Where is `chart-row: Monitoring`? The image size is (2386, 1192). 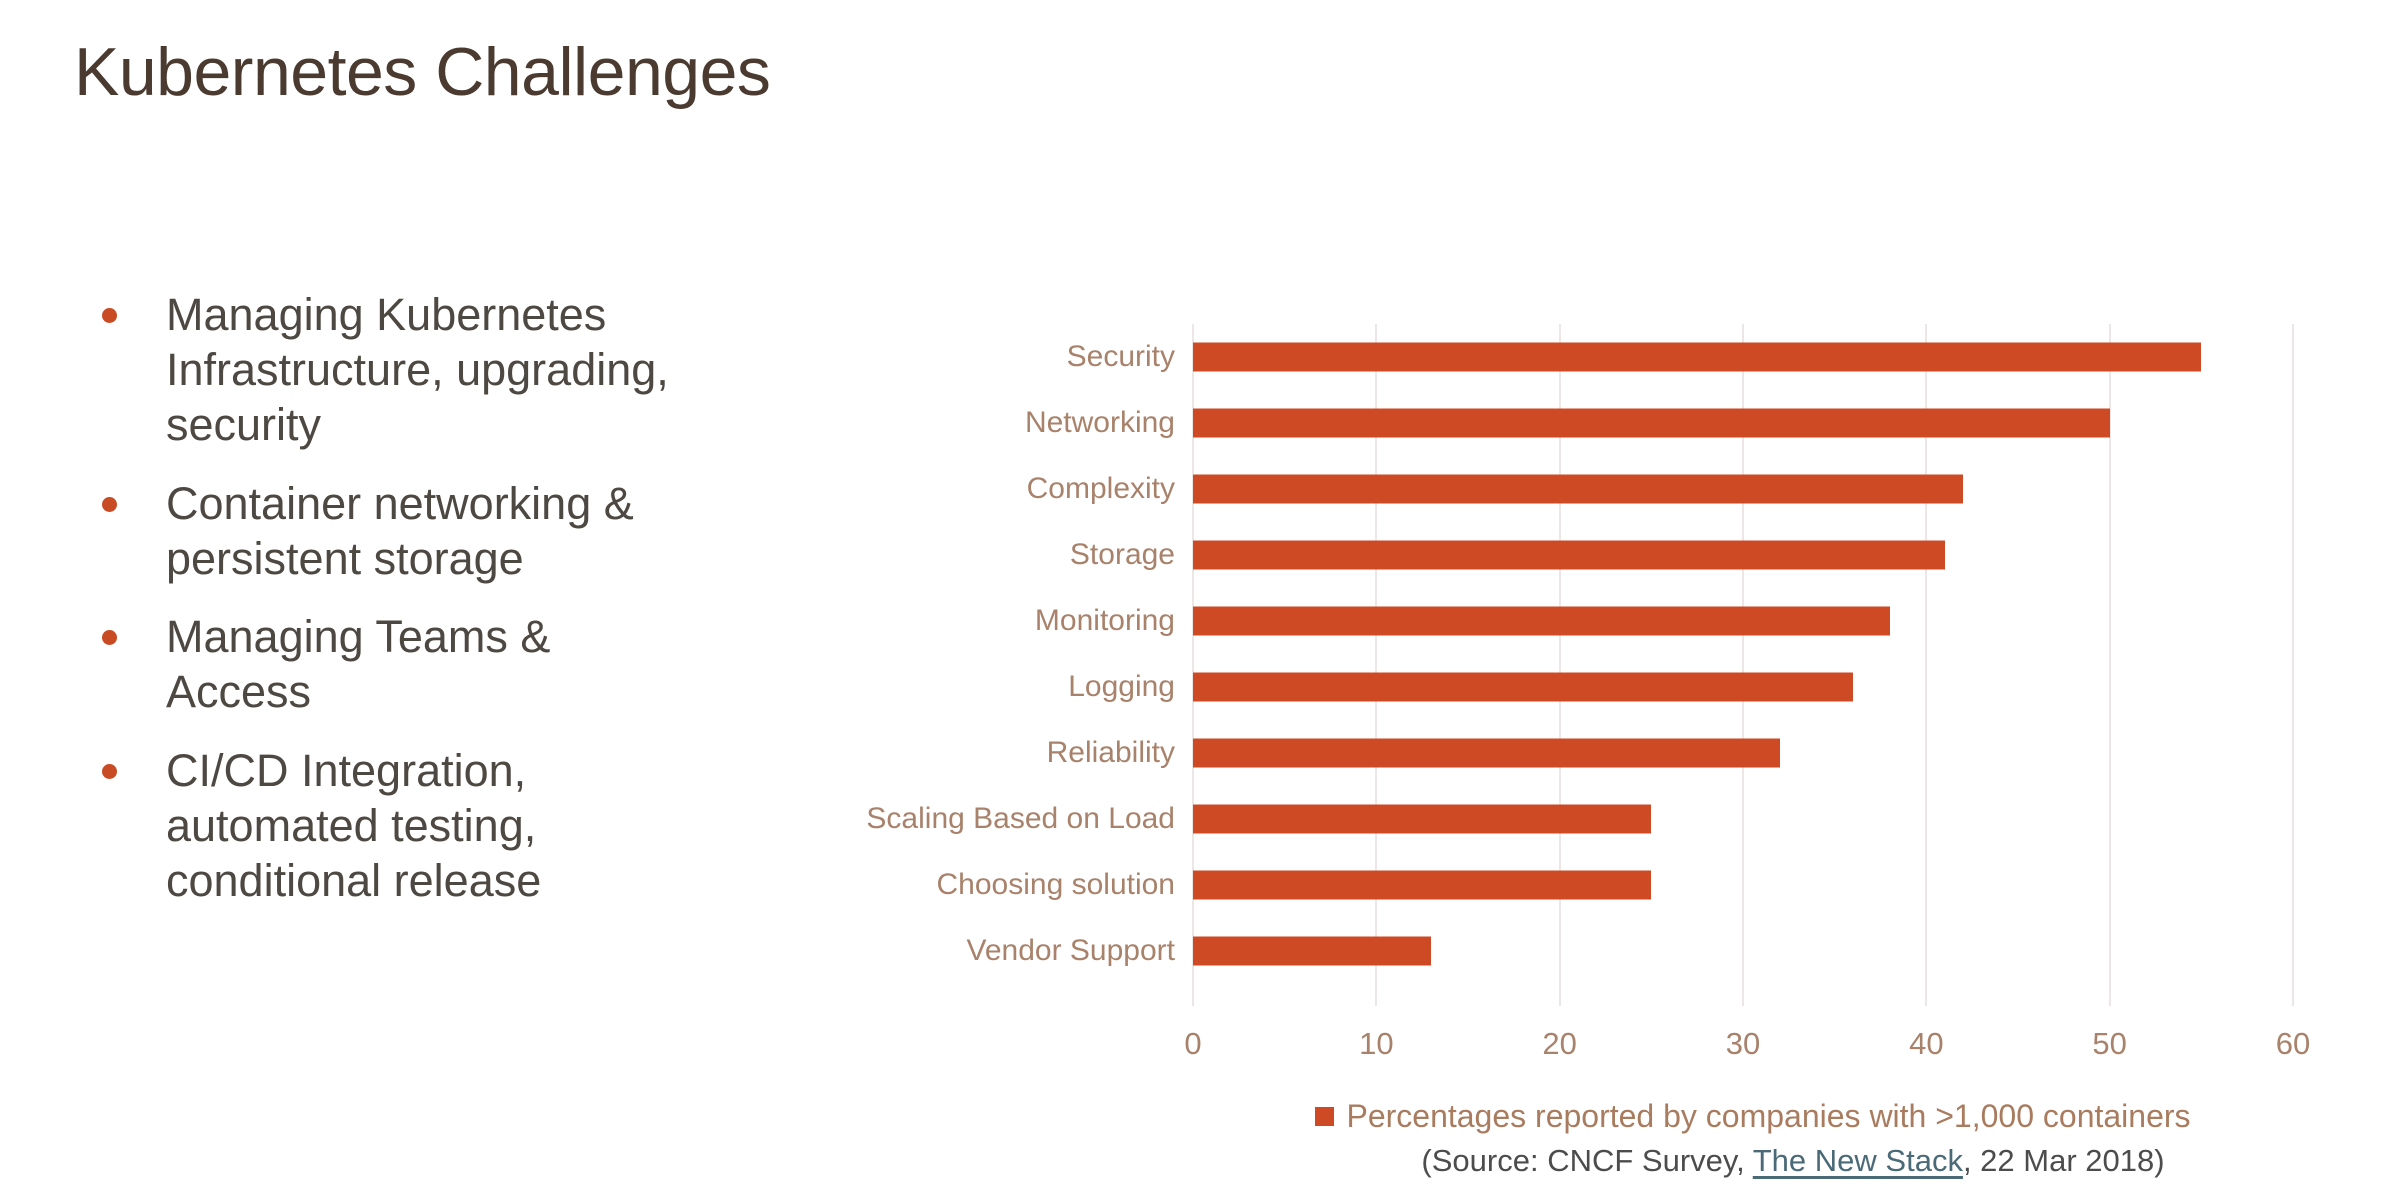
chart-row: Monitoring is located at coordinates (1664, 621).